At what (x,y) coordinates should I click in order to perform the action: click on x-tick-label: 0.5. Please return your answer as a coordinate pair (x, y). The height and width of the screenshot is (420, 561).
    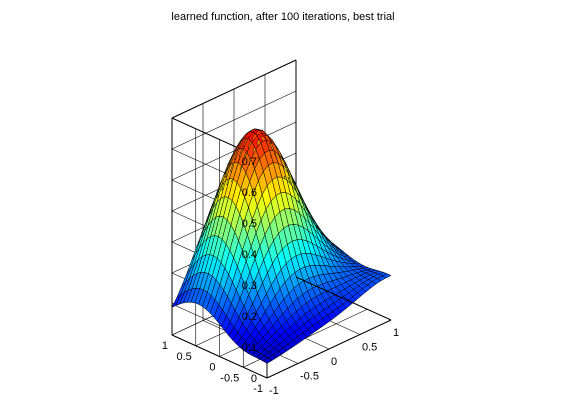
    Looking at the image, I should click on (369, 348).